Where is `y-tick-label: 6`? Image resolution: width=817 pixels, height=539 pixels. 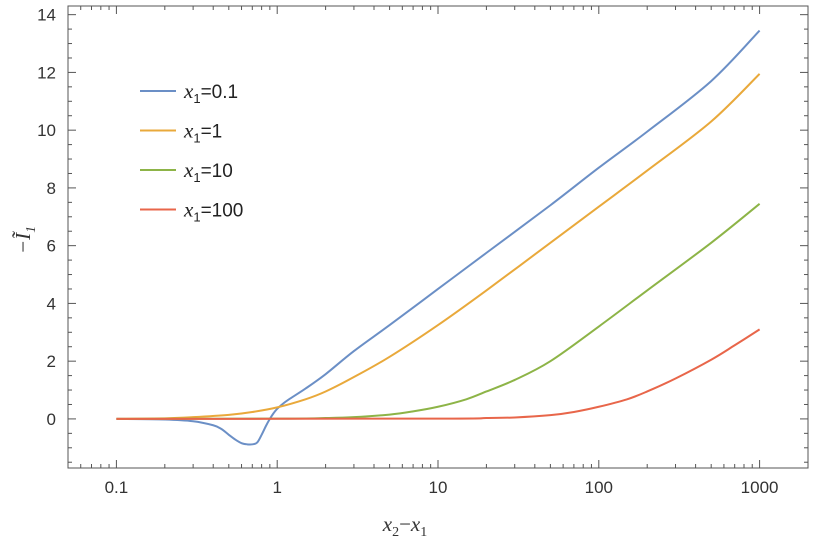
y-tick-label: 6 is located at coordinates (51, 246).